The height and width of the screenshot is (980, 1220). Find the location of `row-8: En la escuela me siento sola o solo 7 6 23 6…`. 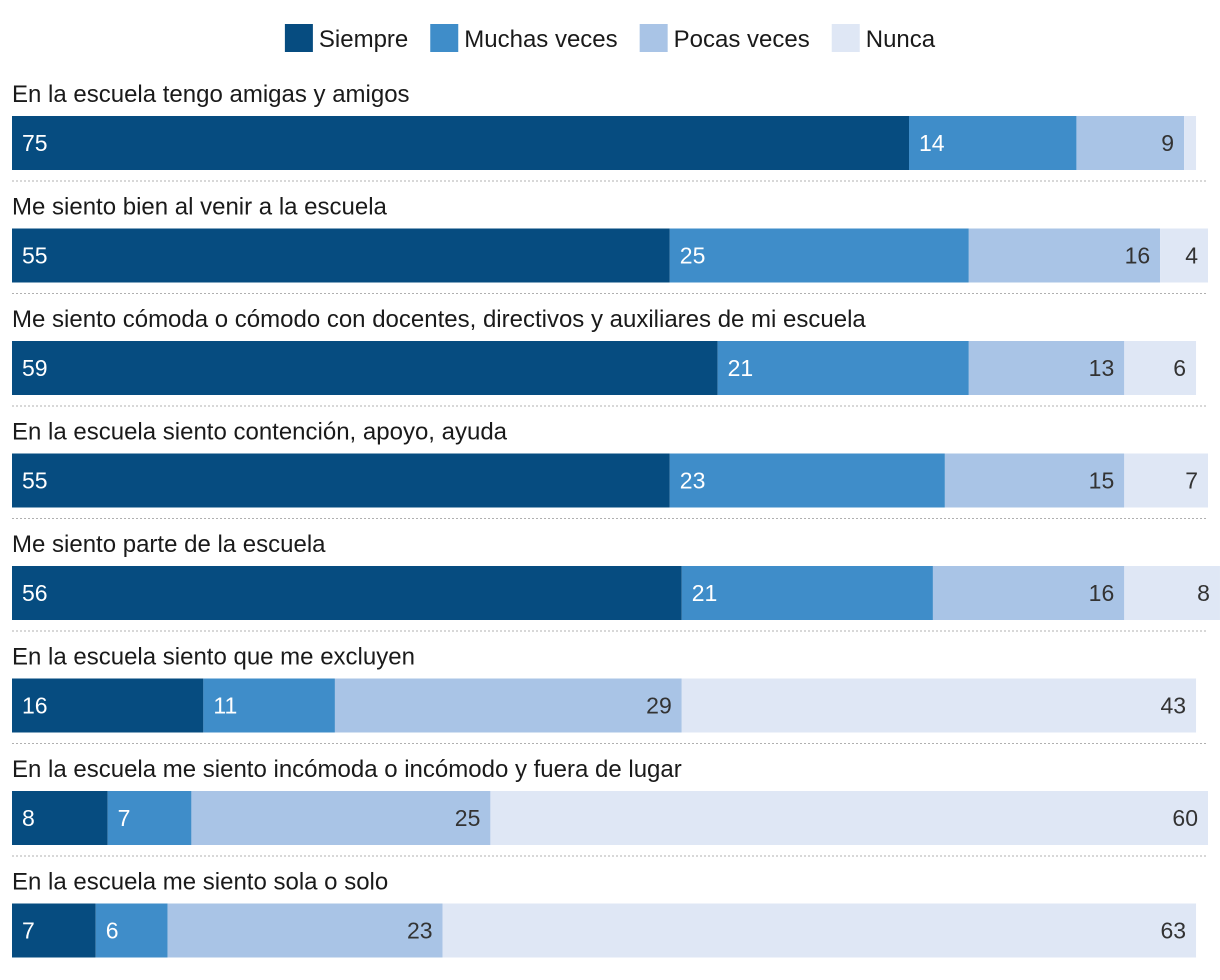

row-8: En la escuela me siento sola o solo 7 6 23 6… is located at coordinates (604, 913).